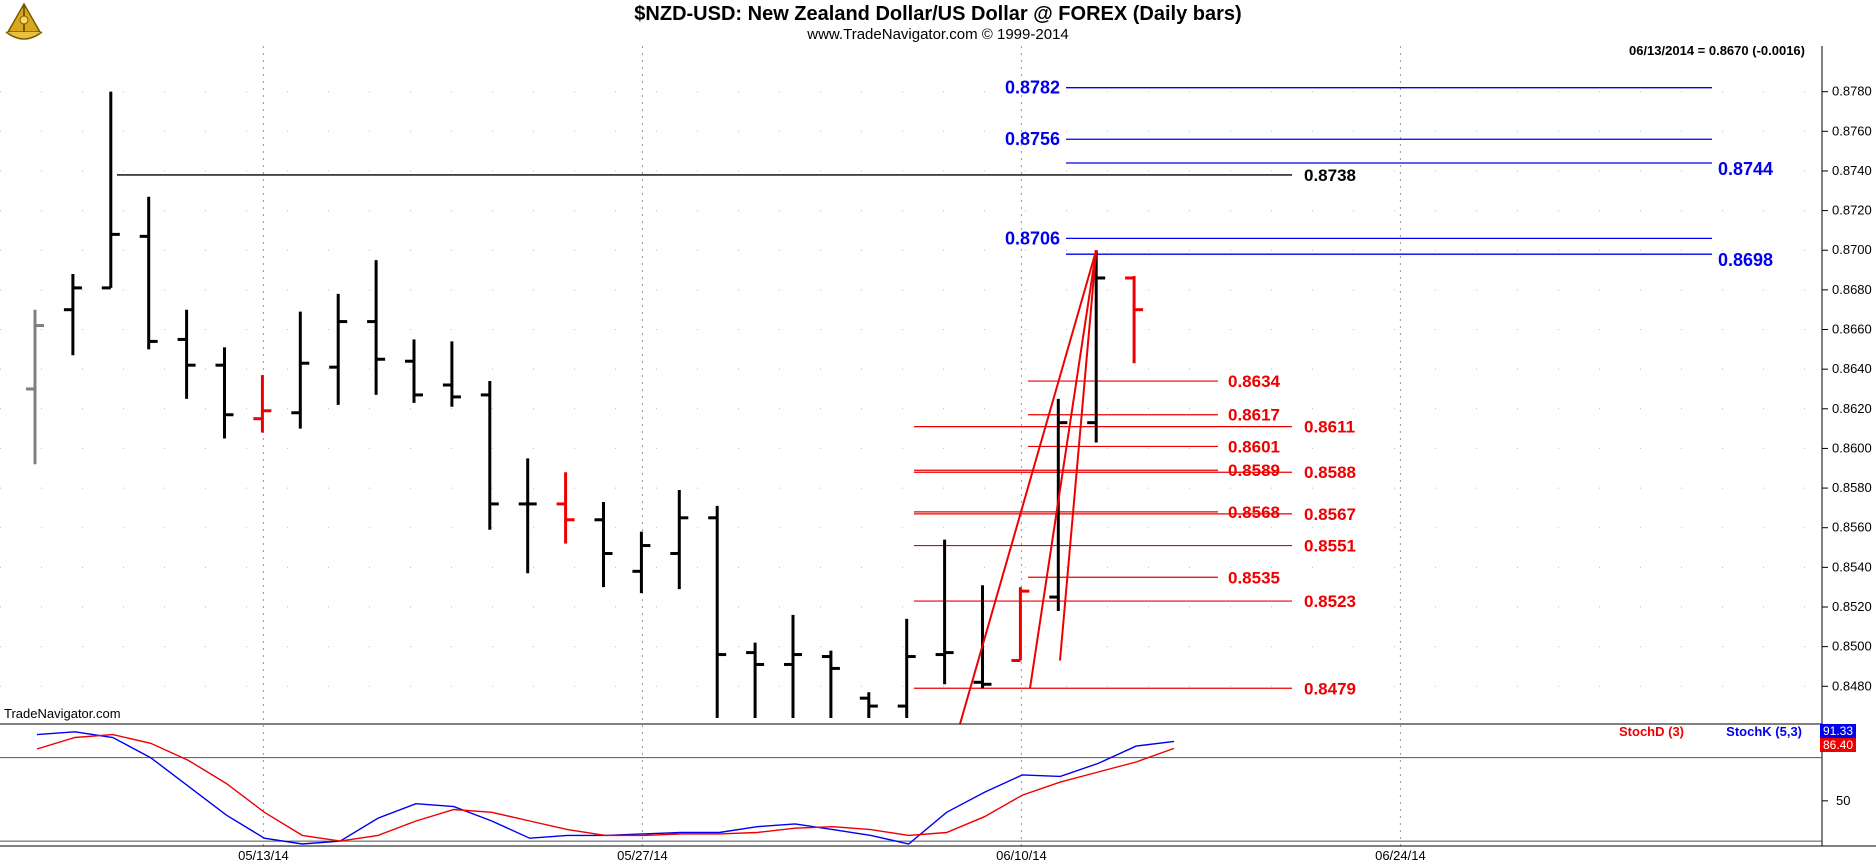 The height and width of the screenshot is (863, 1876). Describe the element at coordinates (1032, 88) in the screenshot. I see `blue-level-label: 0.8782` at that location.